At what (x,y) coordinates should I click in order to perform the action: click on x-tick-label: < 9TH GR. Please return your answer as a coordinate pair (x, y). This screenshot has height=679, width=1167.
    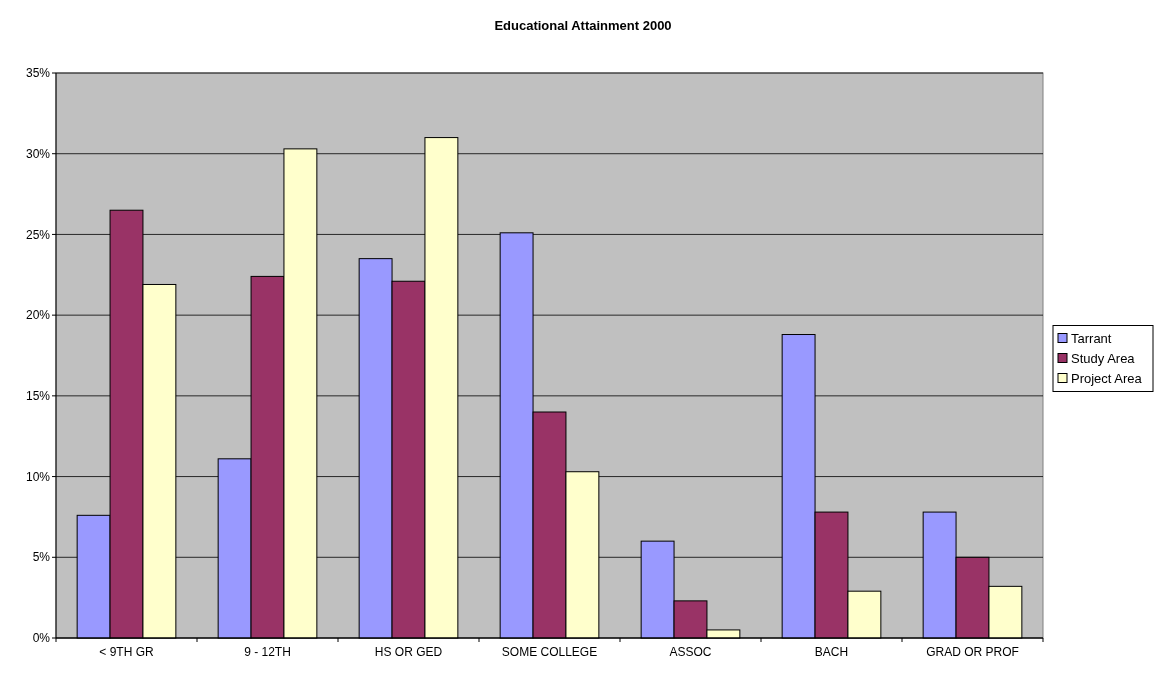
    Looking at the image, I should click on (126, 652).